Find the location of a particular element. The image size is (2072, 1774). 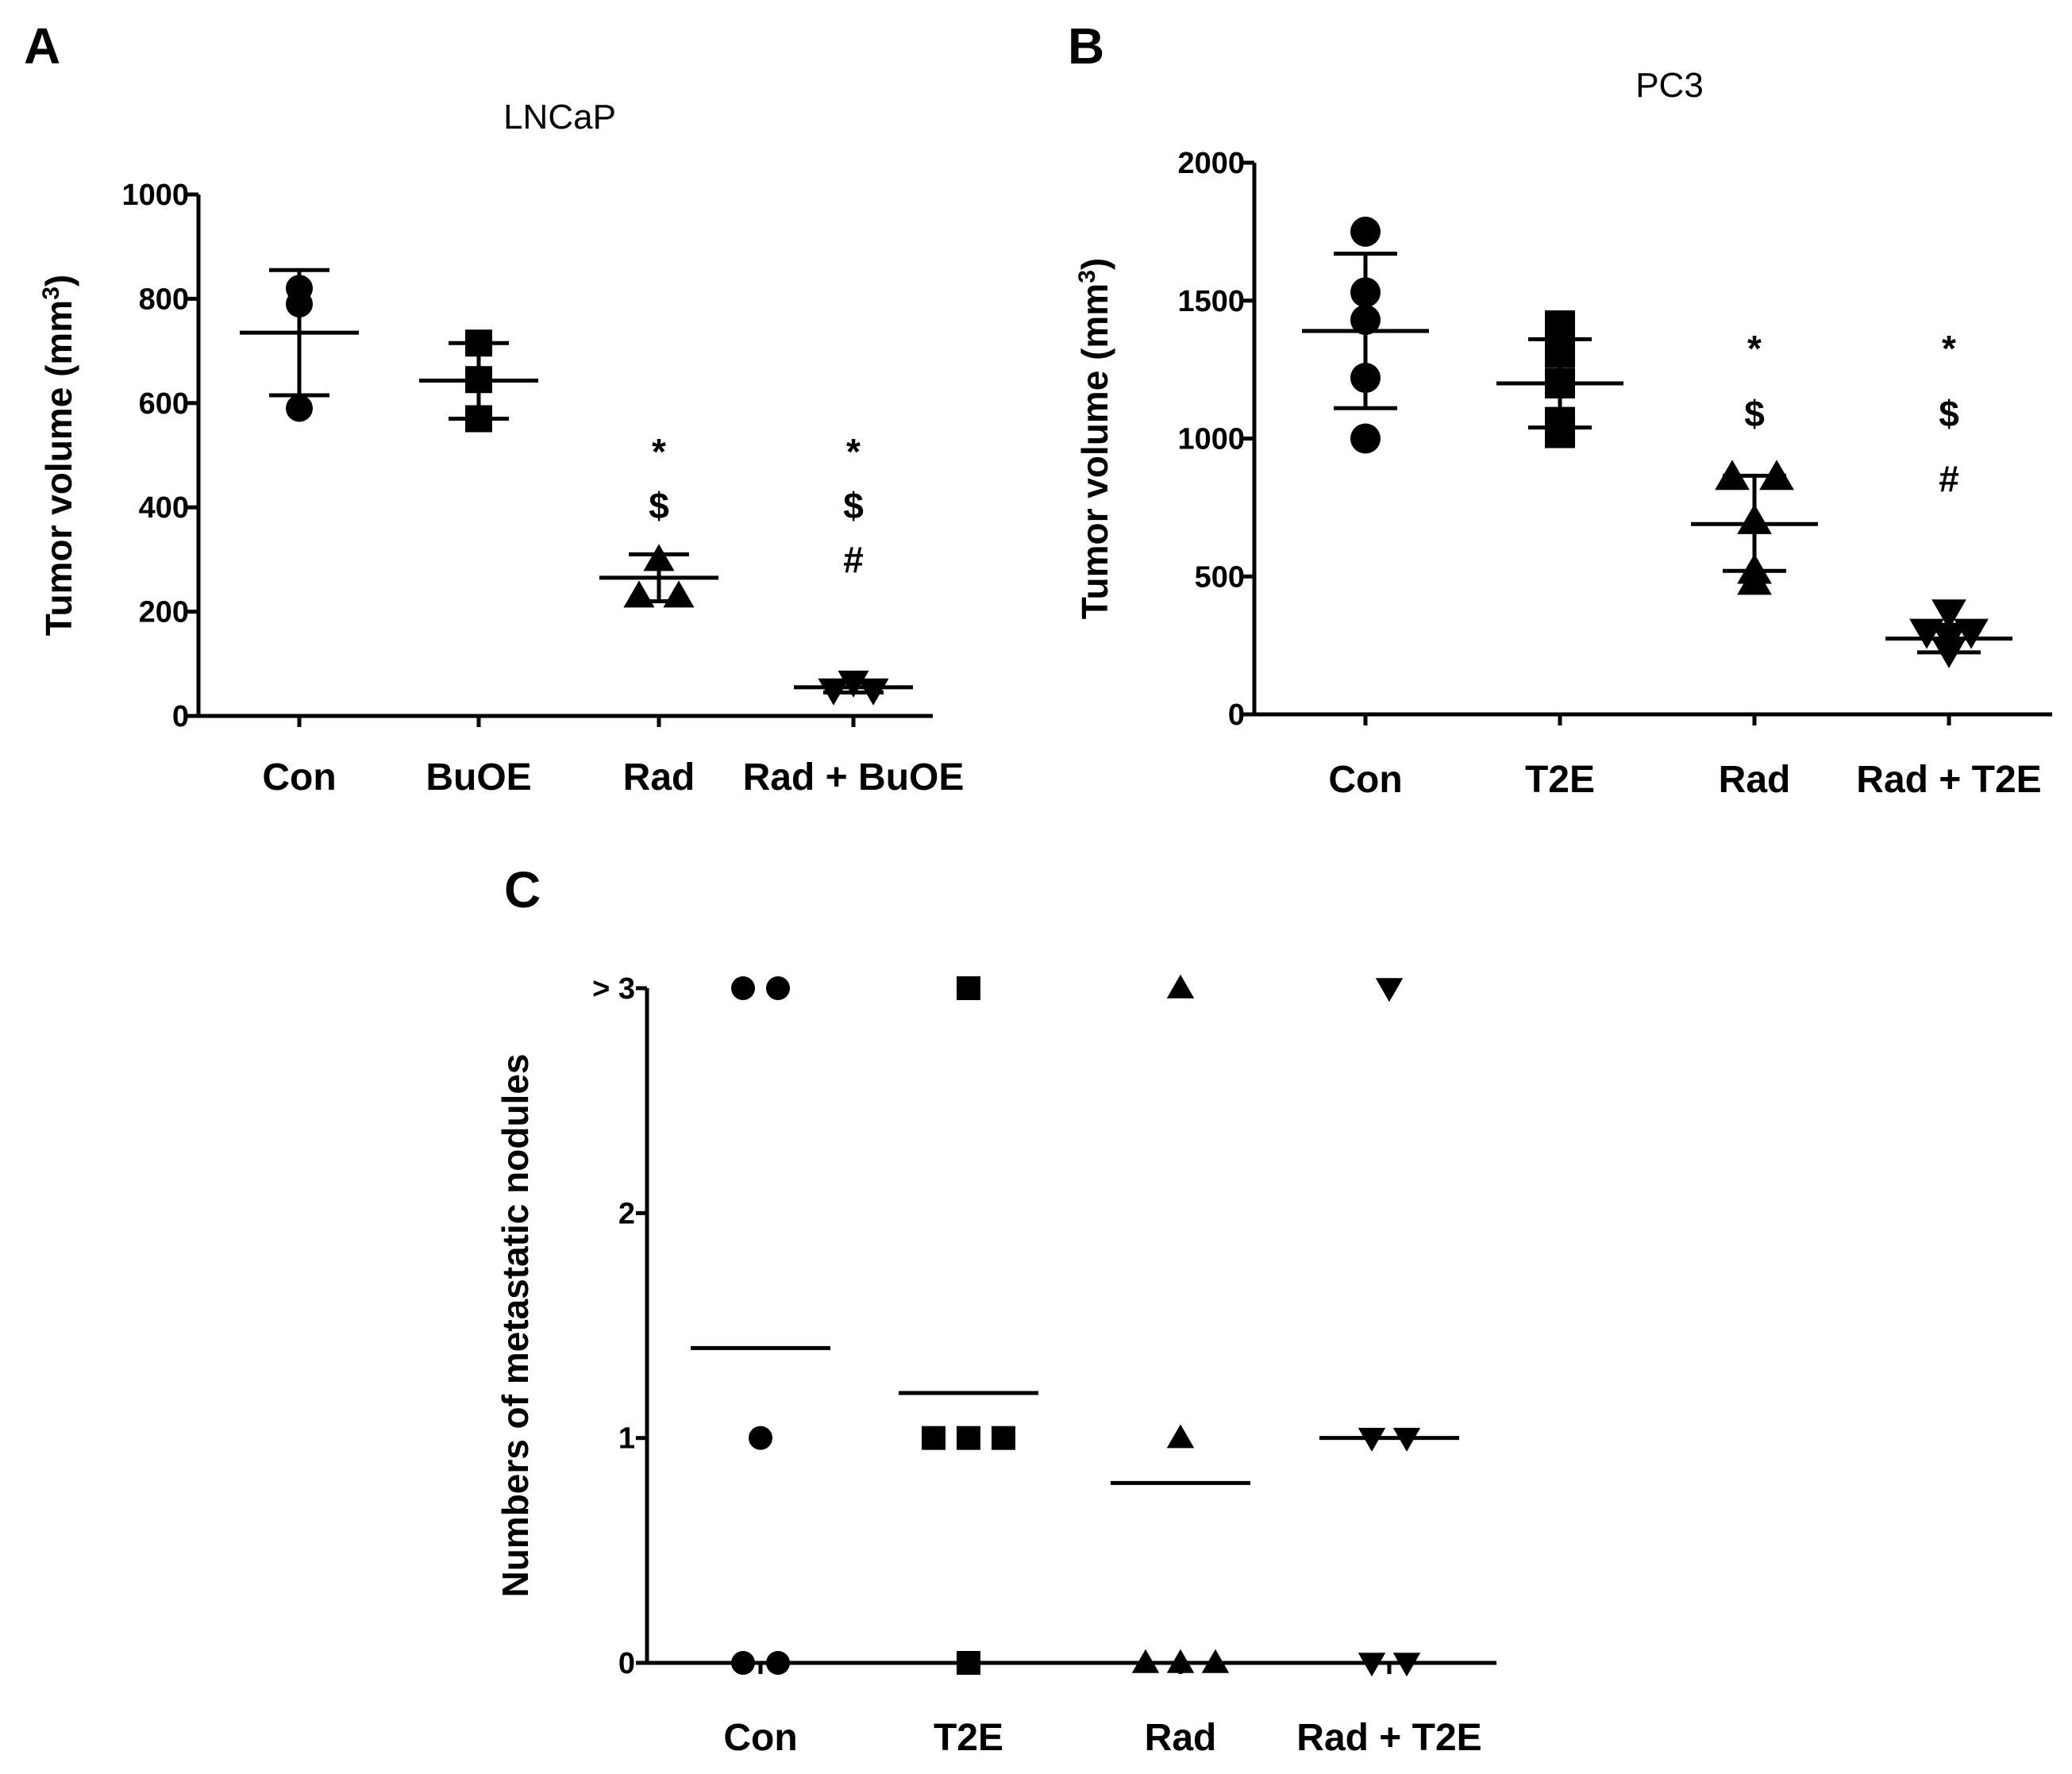

chart-title: PC3 is located at coordinates (1669, 85).